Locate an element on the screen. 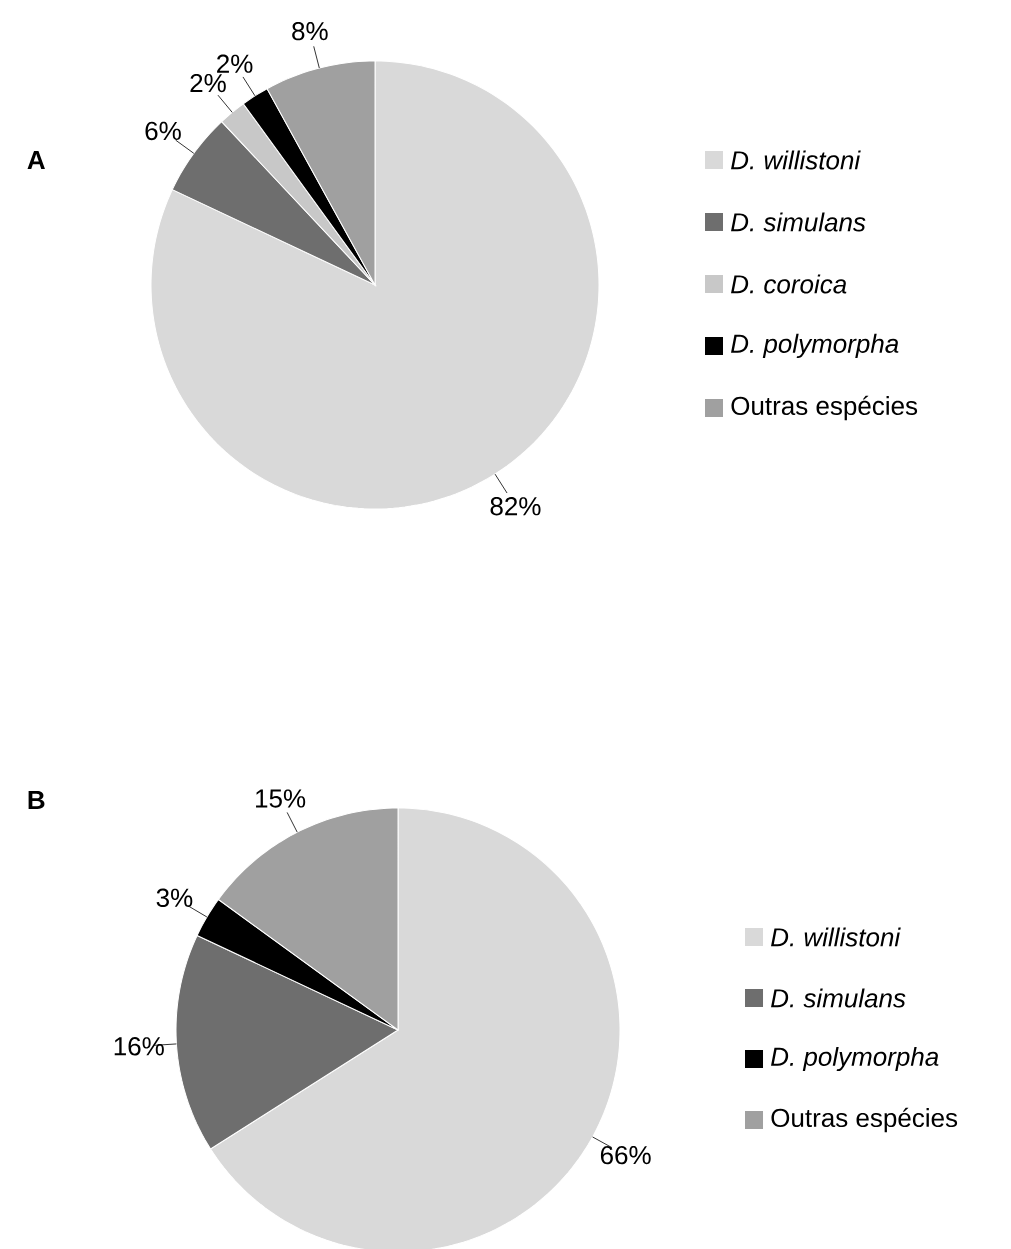  chart-title: B is located at coordinates (36, 800).